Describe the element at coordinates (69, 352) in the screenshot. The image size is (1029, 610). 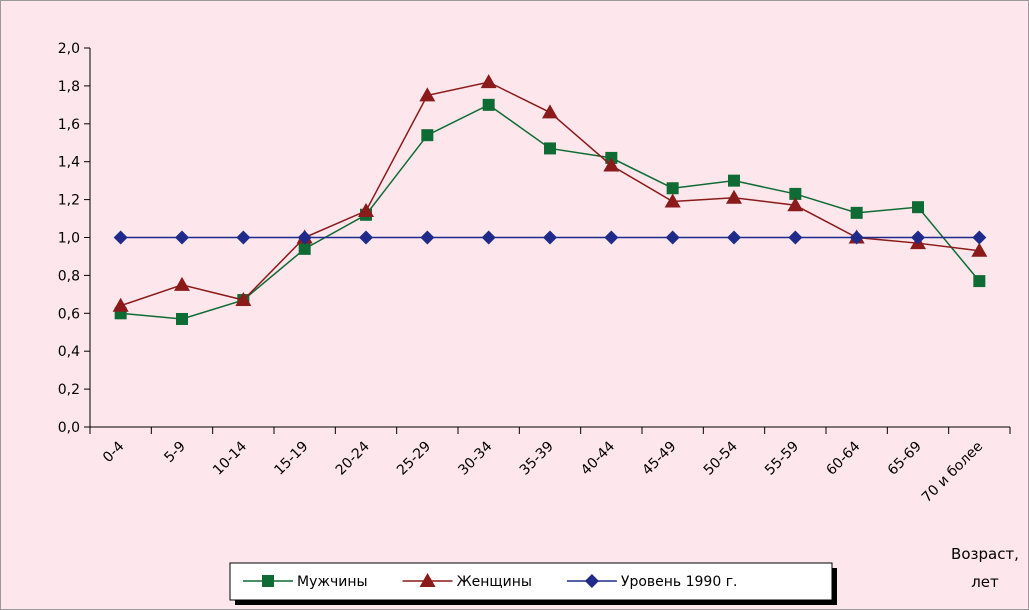
I see `y-tick-label: 0,4` at that location.